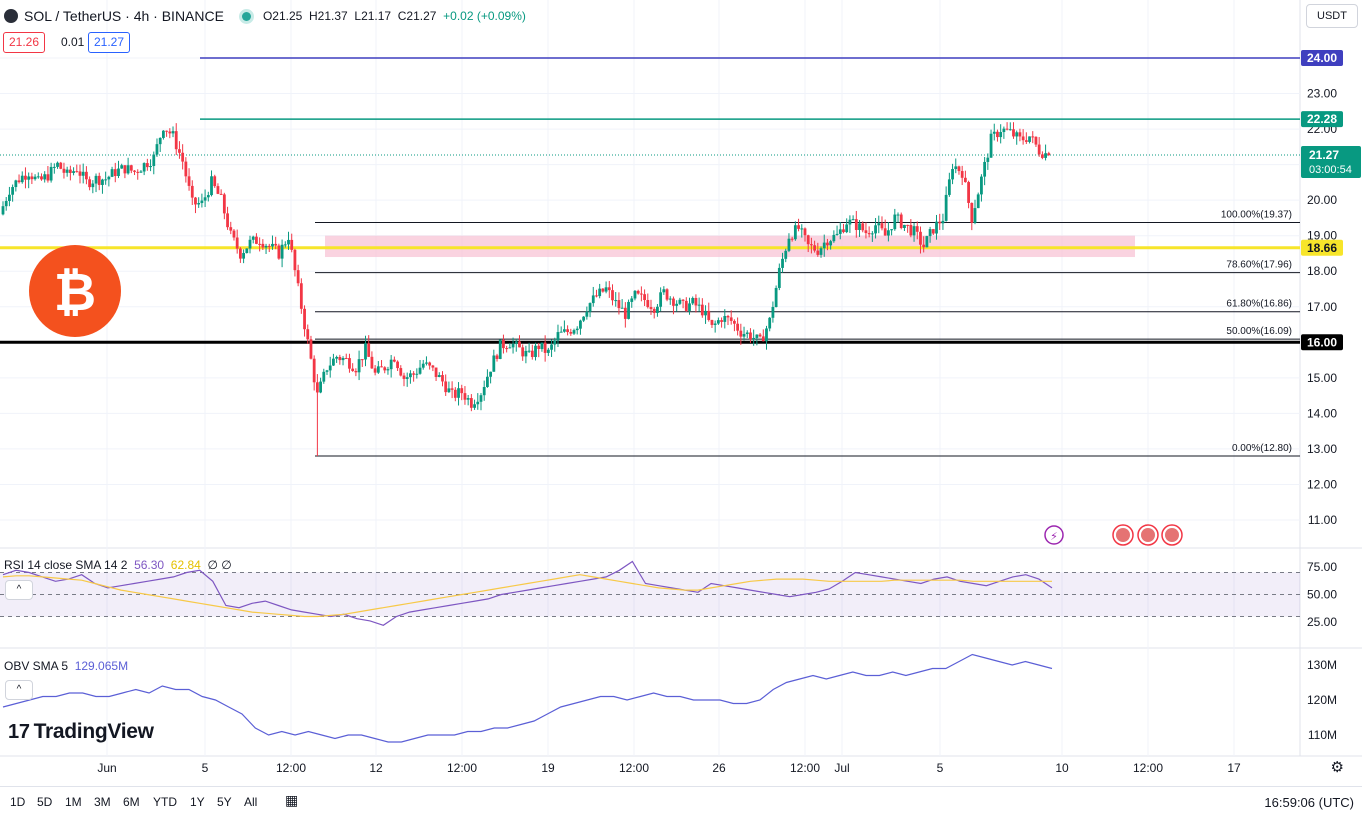 The width and height of the screenshot is (1362, 815). What do you see at coordinates (1322, 200) in the screenshot?
I see `y-tick-label: 20.00` at bounding box center [1322, 200].